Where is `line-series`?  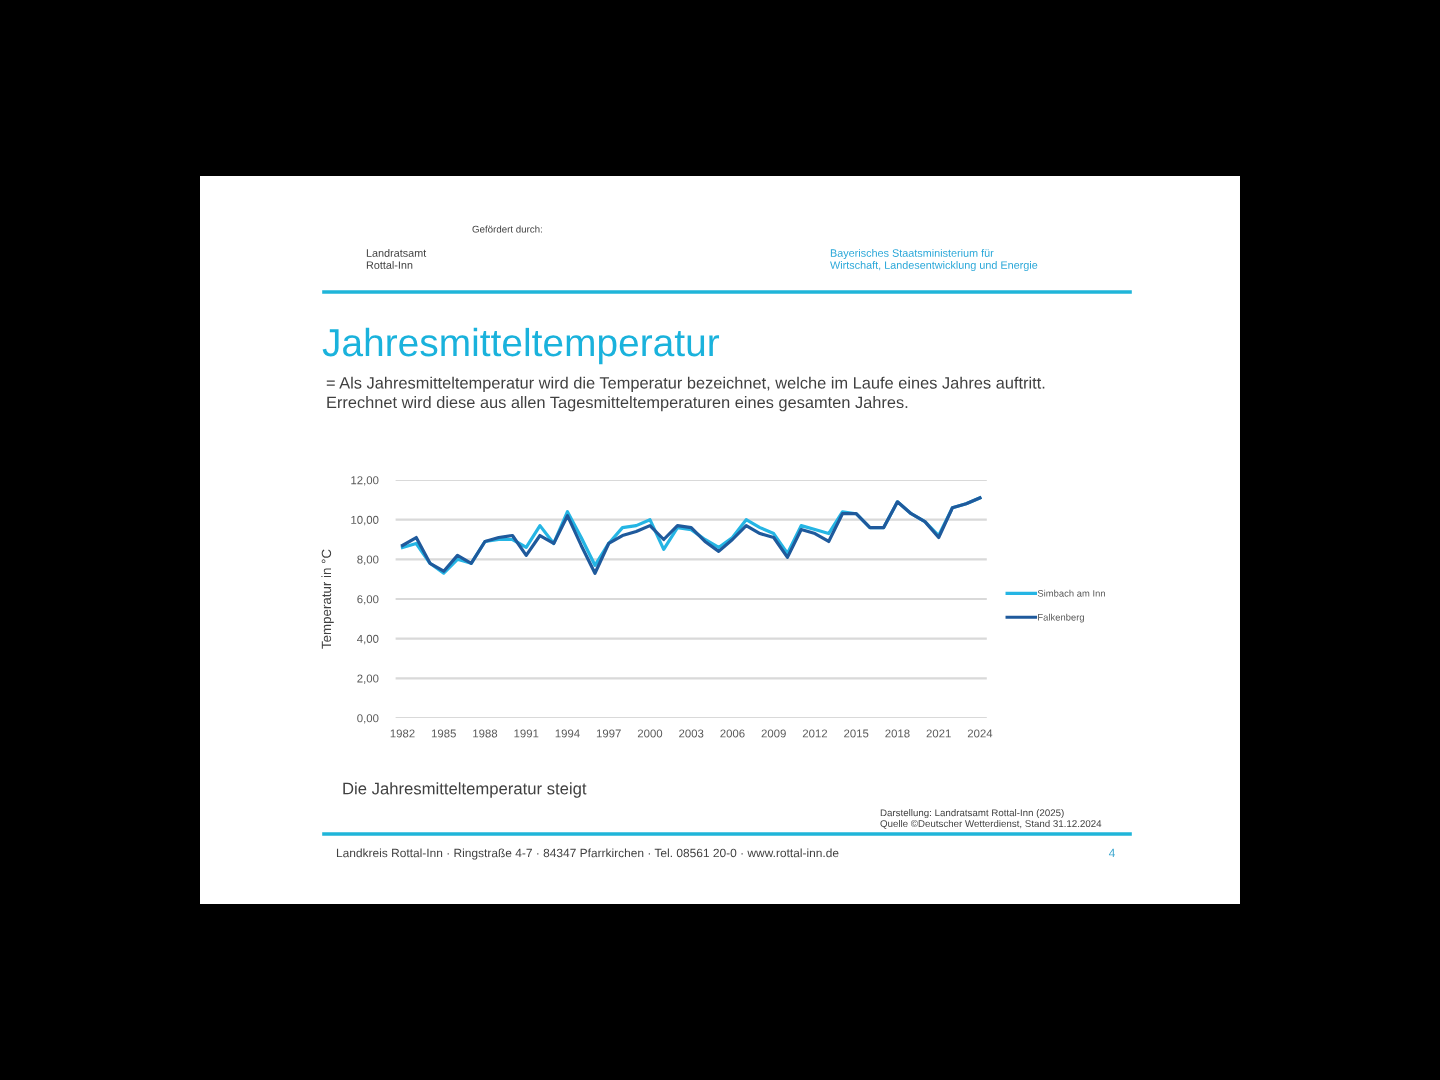 line-series is located at coordinates (691, 535).